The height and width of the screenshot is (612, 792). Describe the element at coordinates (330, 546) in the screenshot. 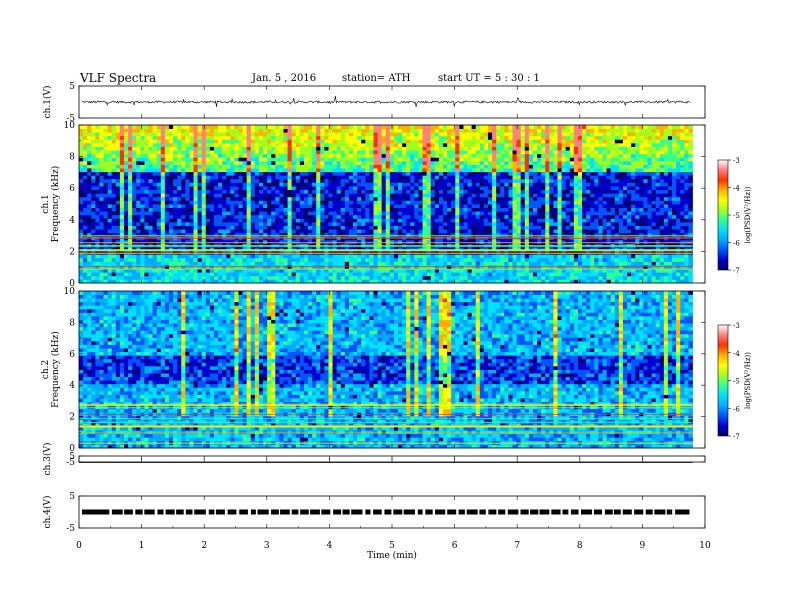

I see `x-tick-label: 4` at that location.